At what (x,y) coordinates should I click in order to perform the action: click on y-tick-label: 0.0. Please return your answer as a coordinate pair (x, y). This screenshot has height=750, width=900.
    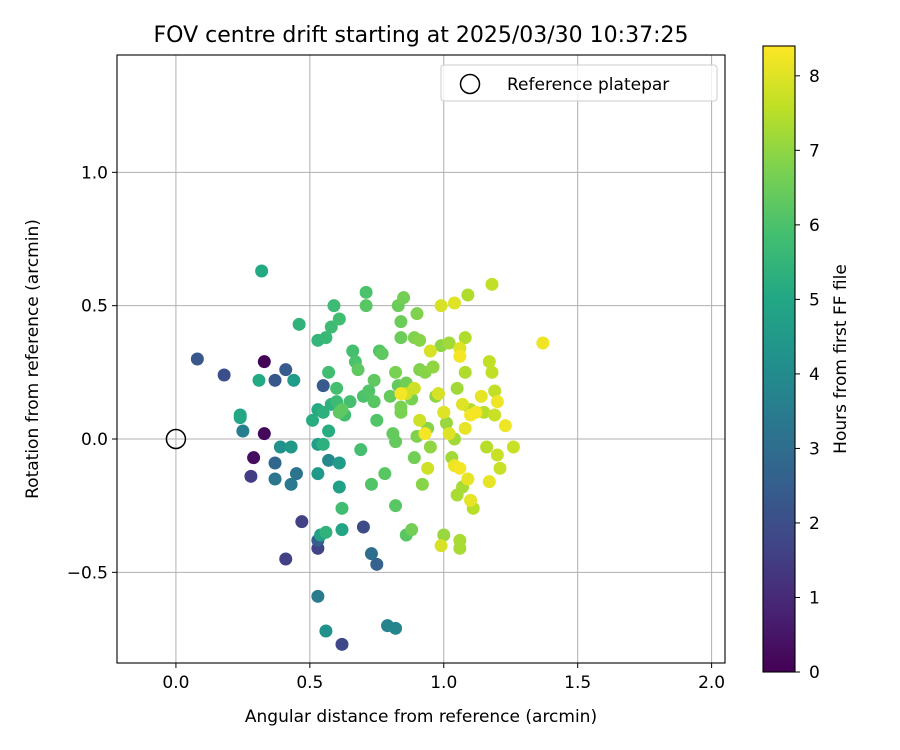
    Looking at the image, I should click on (94, 440).